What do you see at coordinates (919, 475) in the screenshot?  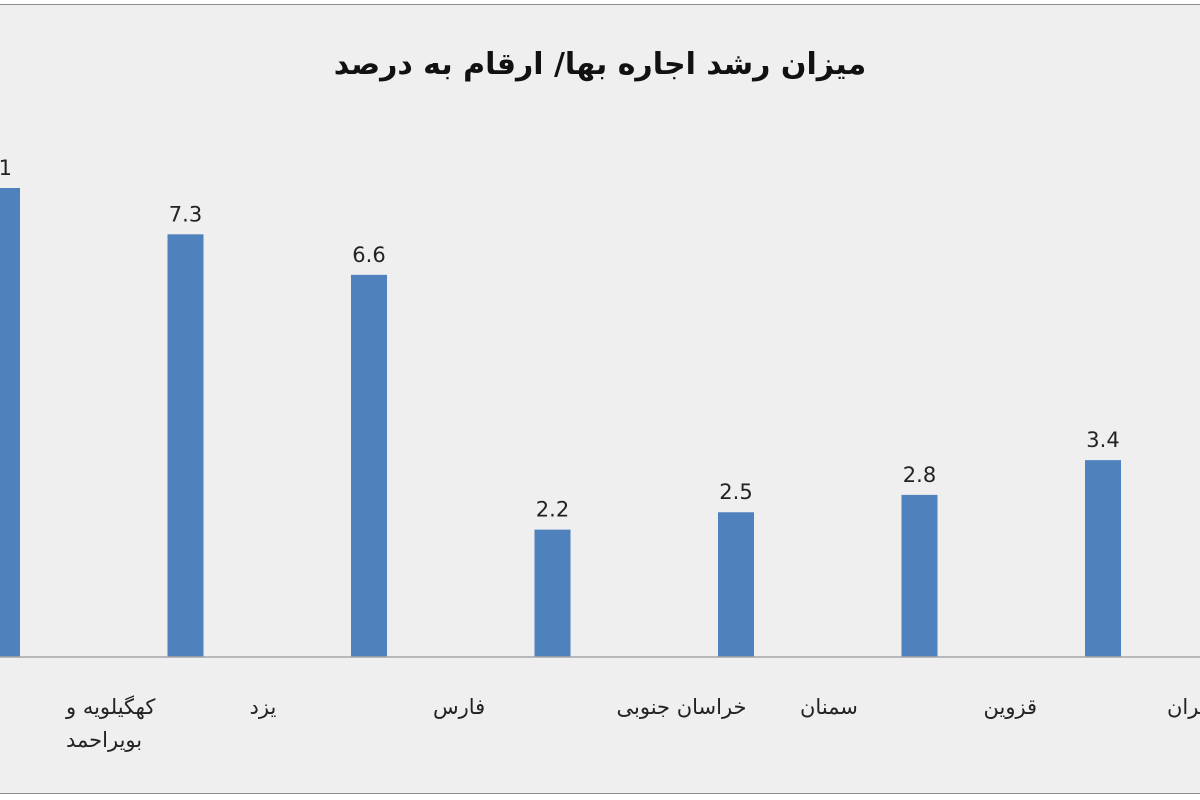 I see `value-label-5: 2.8` at bounding box center [919, 475].